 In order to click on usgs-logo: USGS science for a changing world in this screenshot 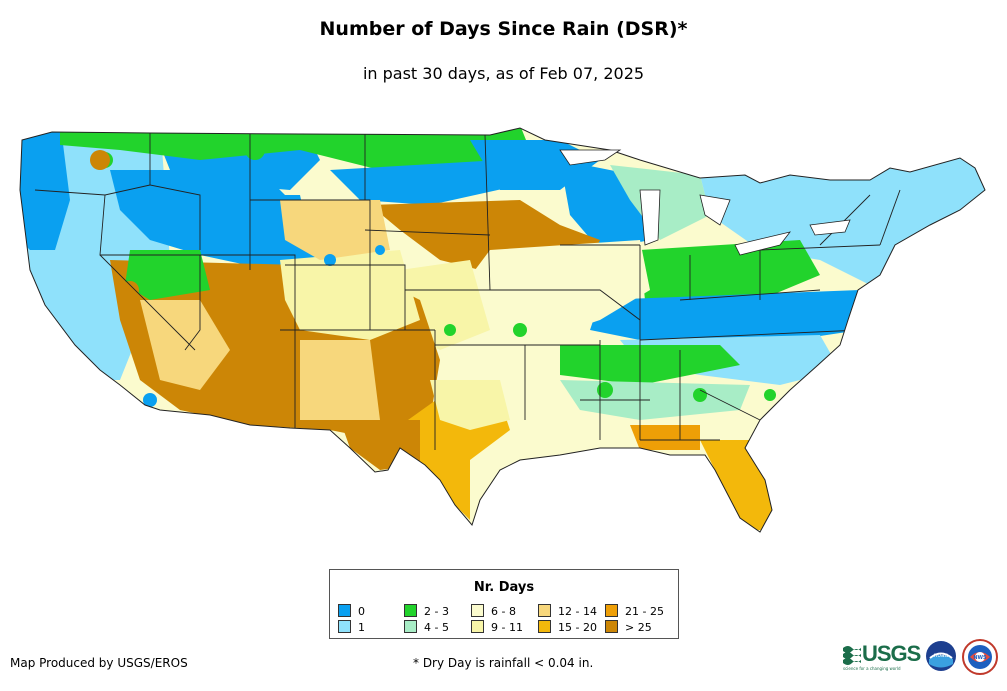, I will do `click(882, 656)`.